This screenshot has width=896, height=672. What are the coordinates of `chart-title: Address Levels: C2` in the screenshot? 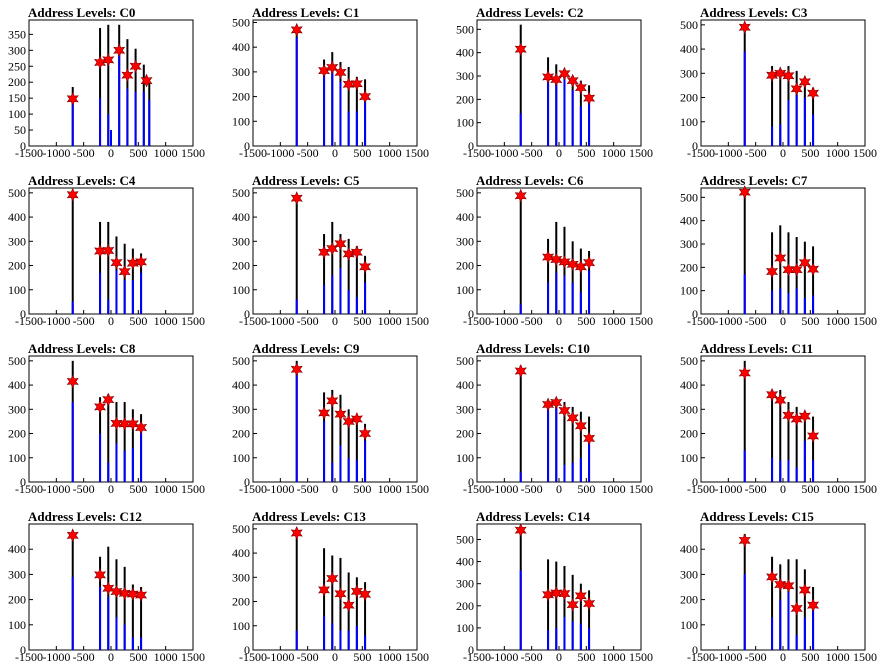 It's located at (529, 12).